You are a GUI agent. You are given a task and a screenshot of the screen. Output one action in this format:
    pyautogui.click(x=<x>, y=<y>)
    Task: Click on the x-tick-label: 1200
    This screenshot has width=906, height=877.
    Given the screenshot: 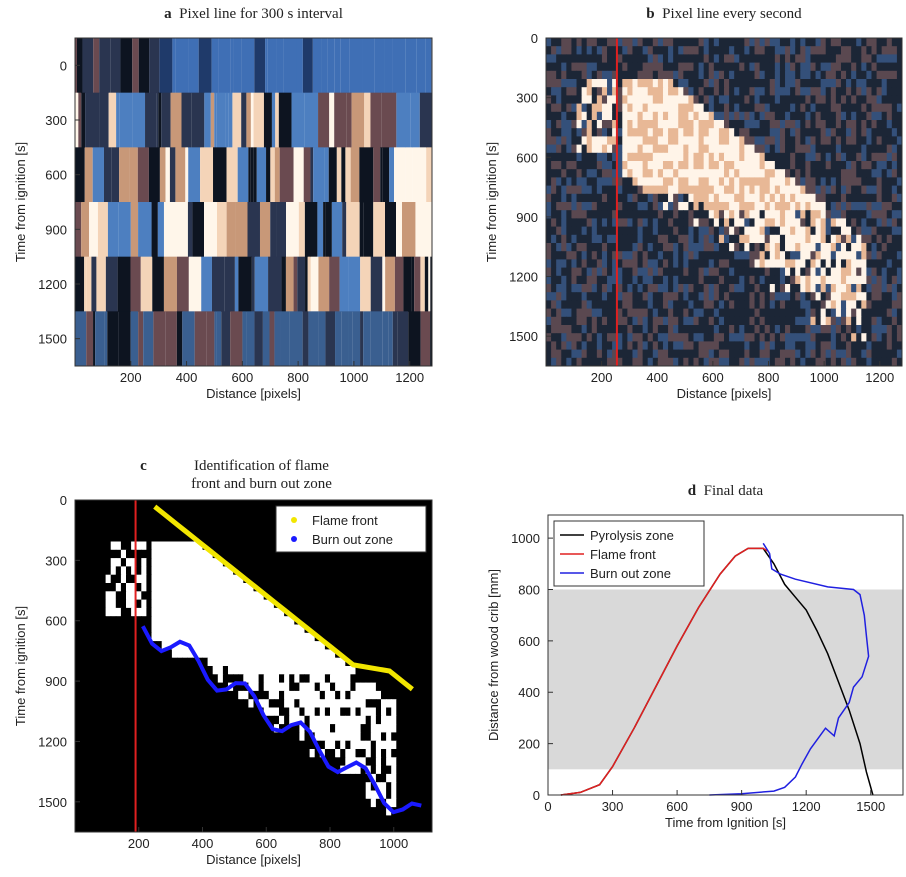 What is the action you would take?
    pyautogui.click(x=879, y=377)
    